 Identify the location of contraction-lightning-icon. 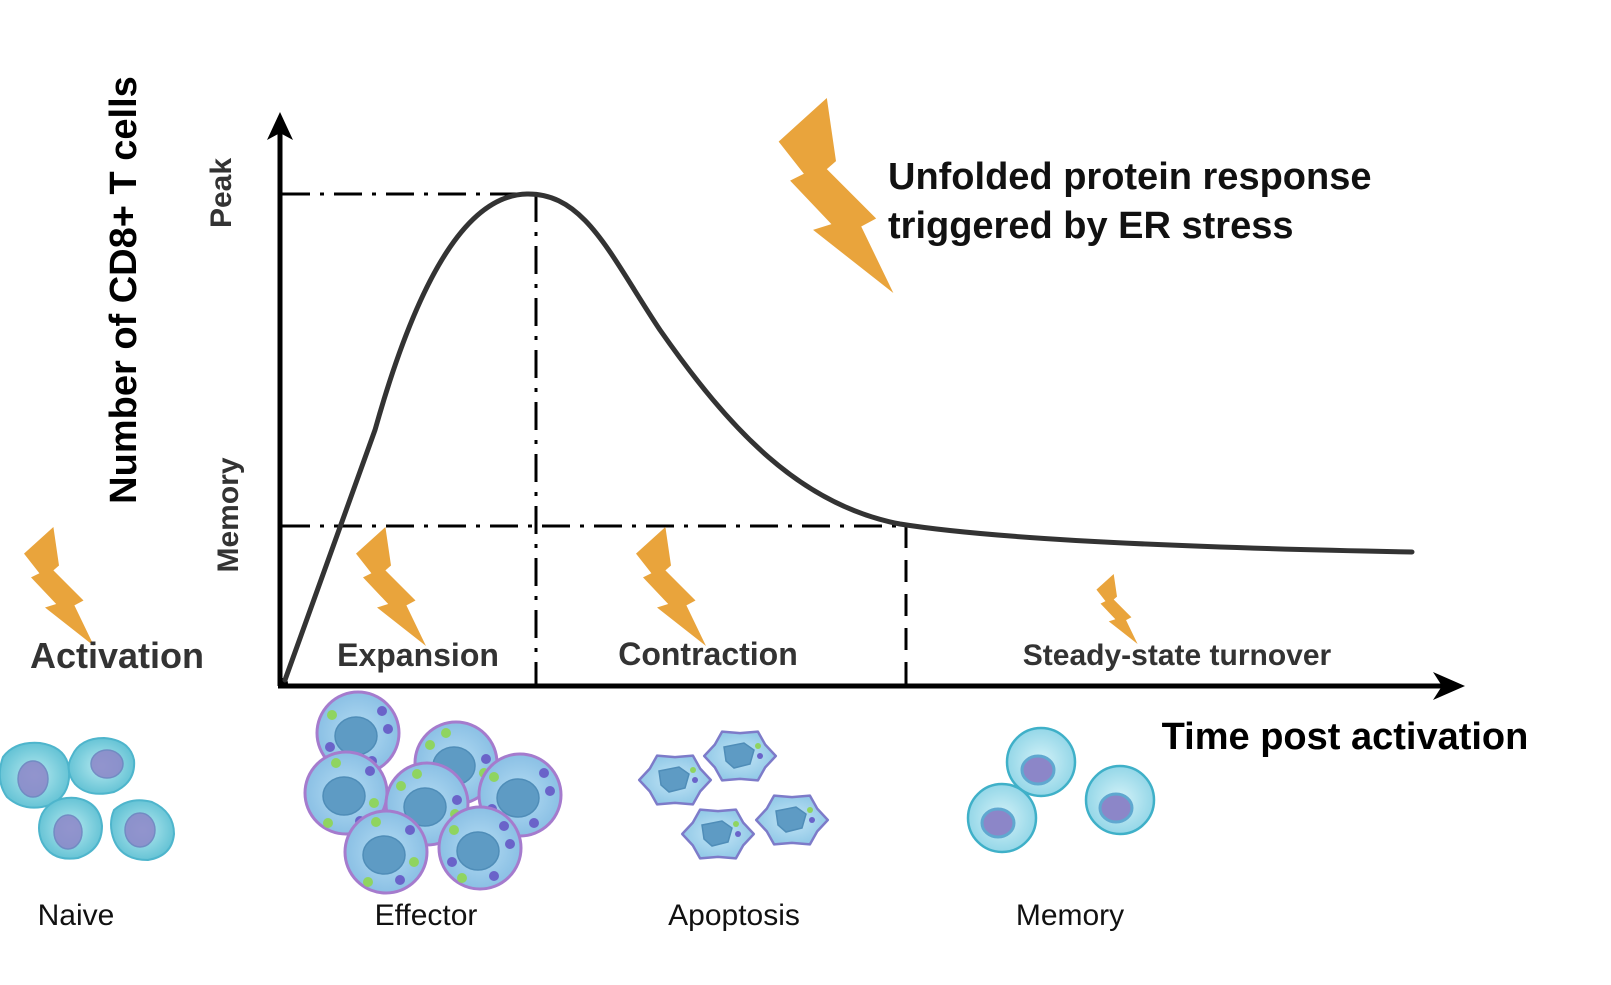
(671, 586).